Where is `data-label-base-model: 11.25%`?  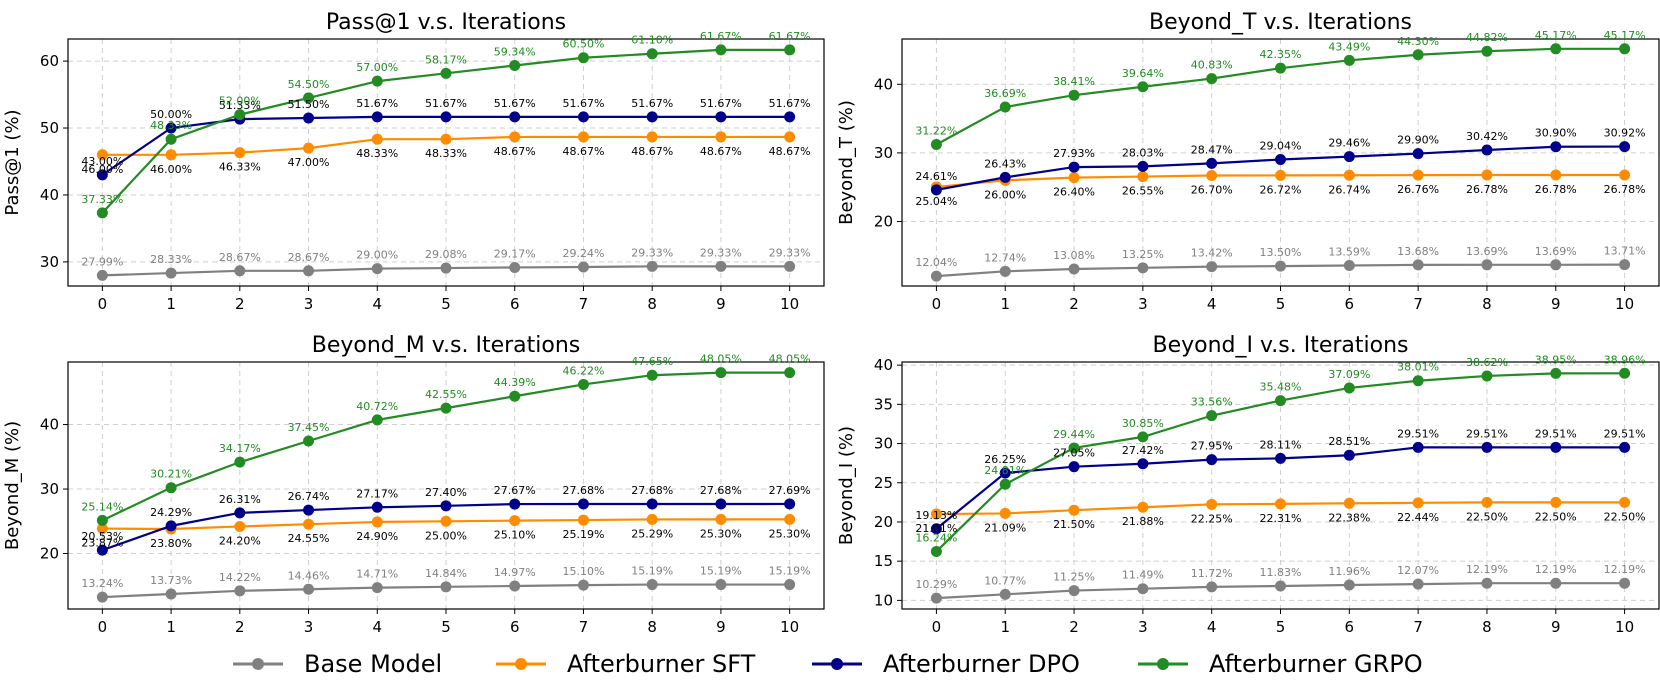
data-label-base-model: 11.25% is located at coordinates (1074, 577).